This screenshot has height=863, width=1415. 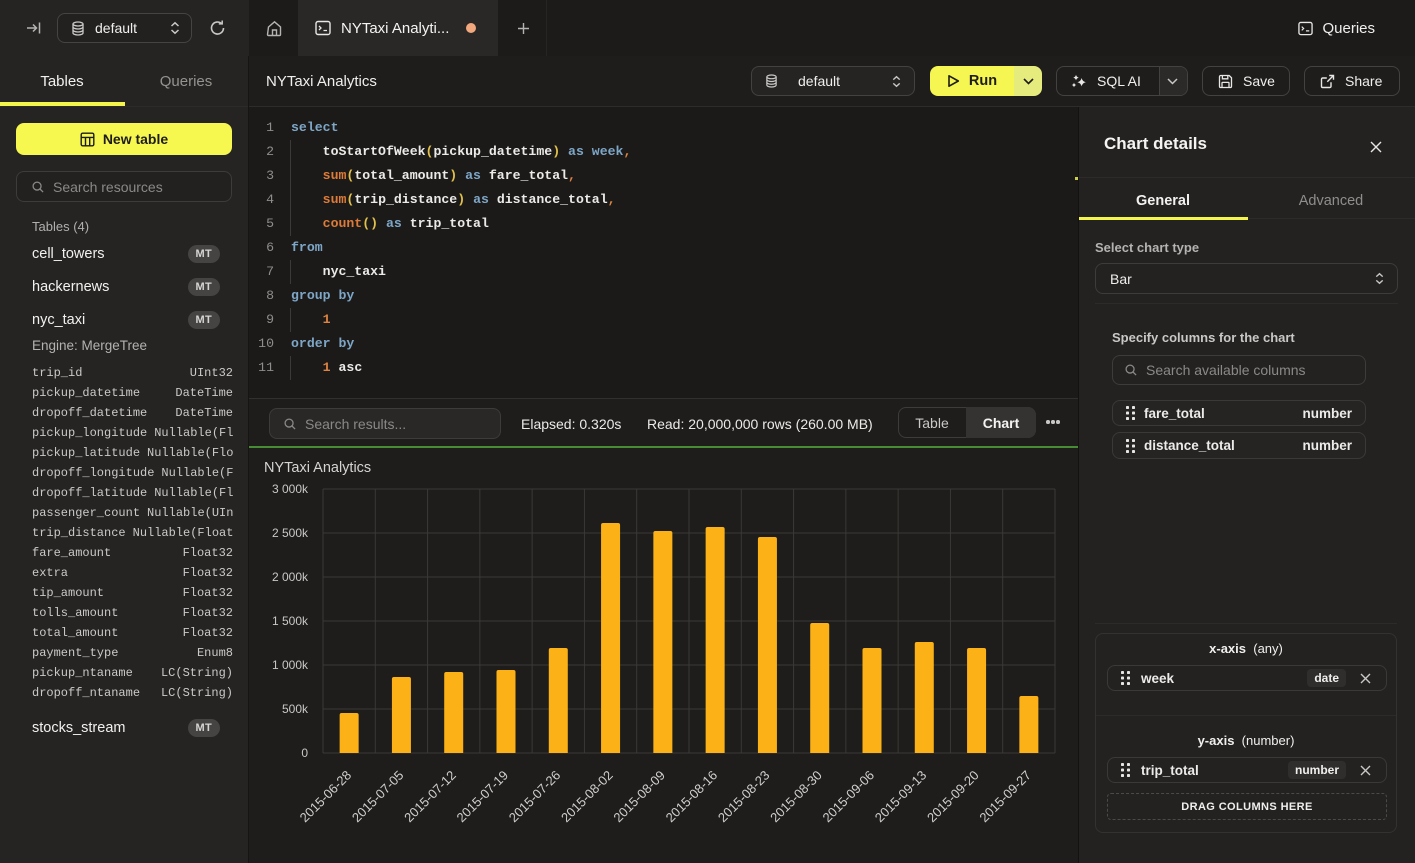 What do you see at coordinates (378, 797) in the screenshot?
I see `svg-text: 2015-07-05` at bounding box center [378, 797].